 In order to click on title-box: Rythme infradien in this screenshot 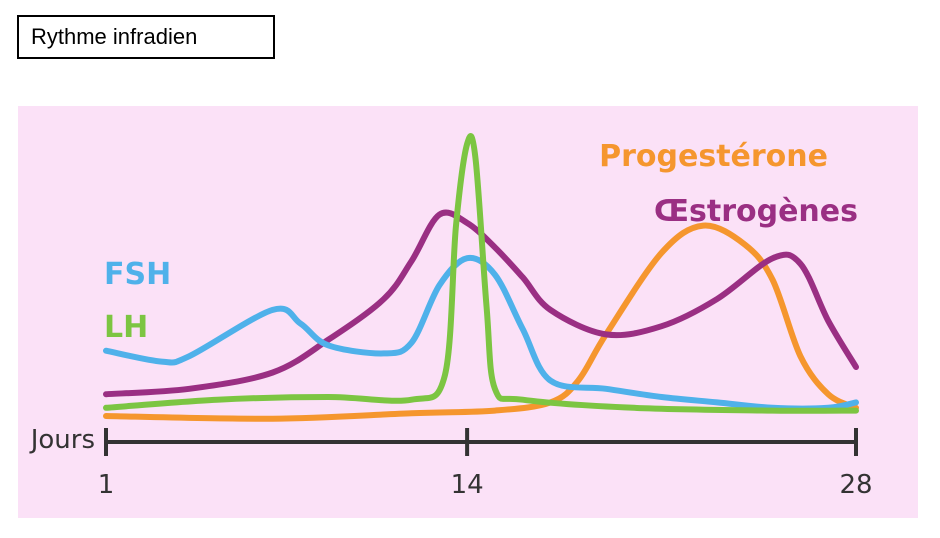, I will do `click(146, 37)`.